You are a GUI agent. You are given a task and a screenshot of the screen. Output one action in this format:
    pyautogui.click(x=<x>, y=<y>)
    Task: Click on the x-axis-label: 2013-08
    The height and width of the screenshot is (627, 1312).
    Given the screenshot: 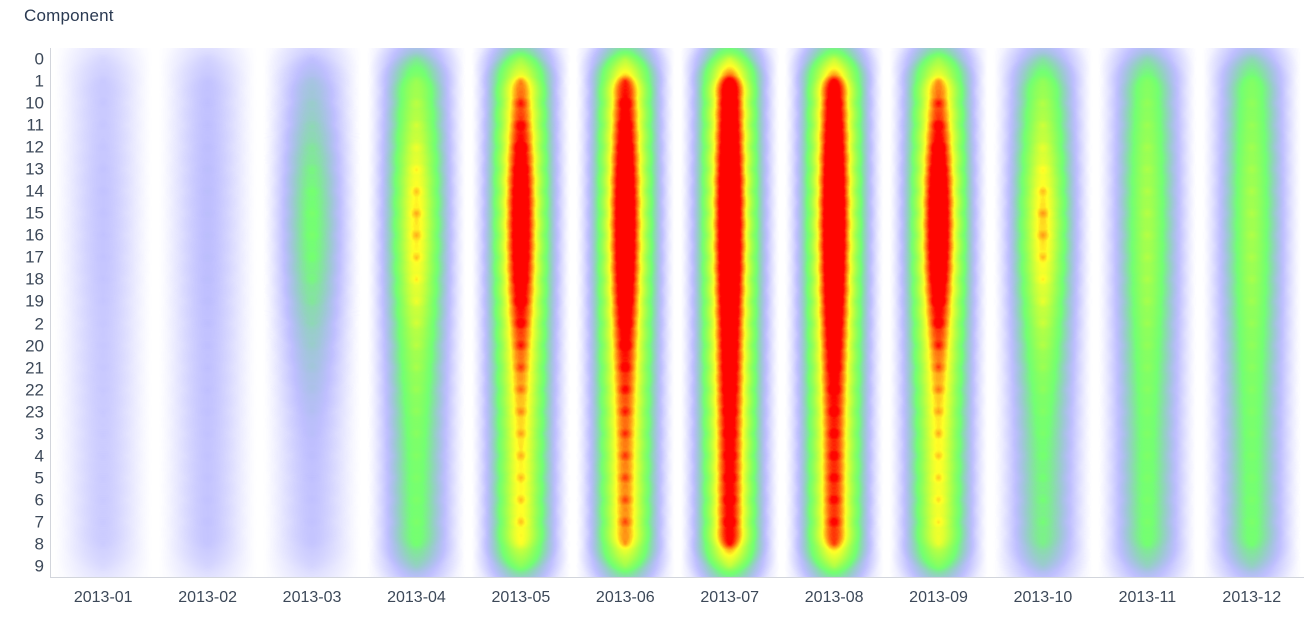 What is the action you would take?
    pyautogui.click(x=834, y=597)
    